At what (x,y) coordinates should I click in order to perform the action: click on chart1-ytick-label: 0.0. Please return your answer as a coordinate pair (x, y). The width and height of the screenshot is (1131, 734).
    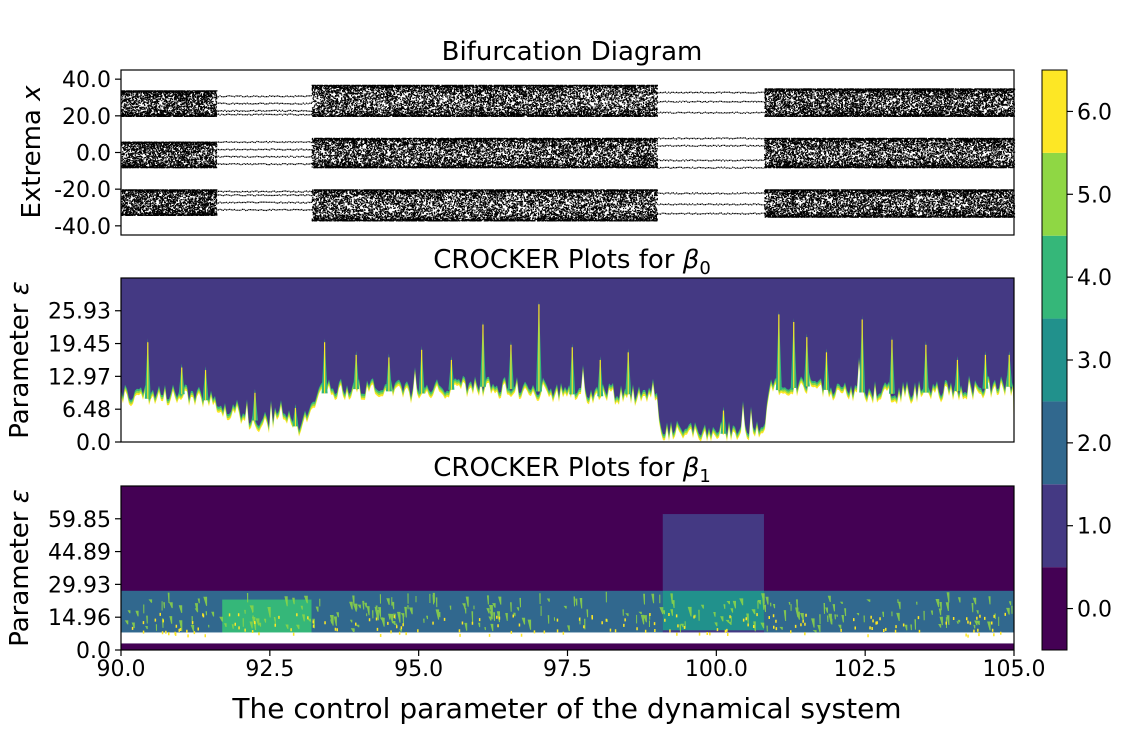
    Looking at the image, I should click on (93, 443).